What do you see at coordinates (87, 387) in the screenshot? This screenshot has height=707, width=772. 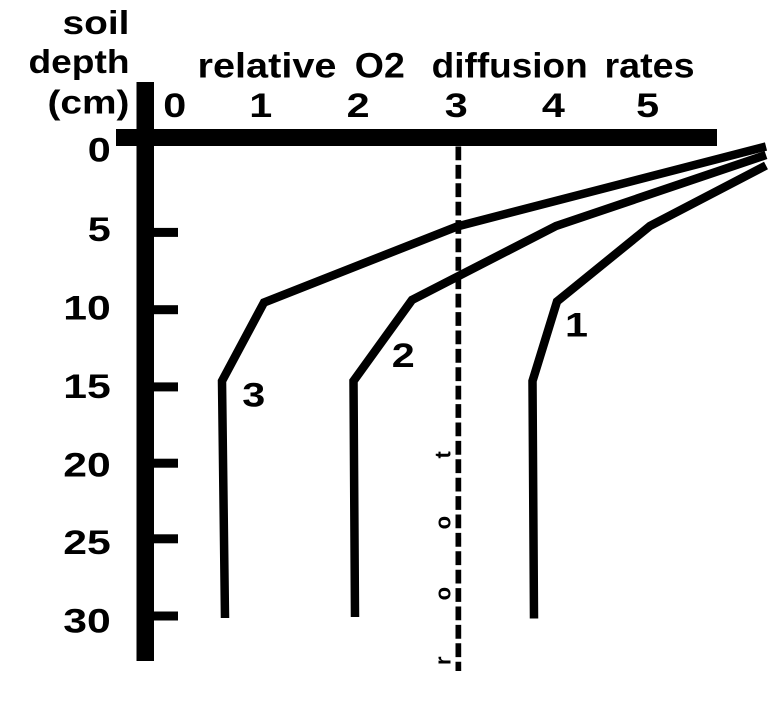 I see `svg-text: 15` at bounding box center [87, 387].